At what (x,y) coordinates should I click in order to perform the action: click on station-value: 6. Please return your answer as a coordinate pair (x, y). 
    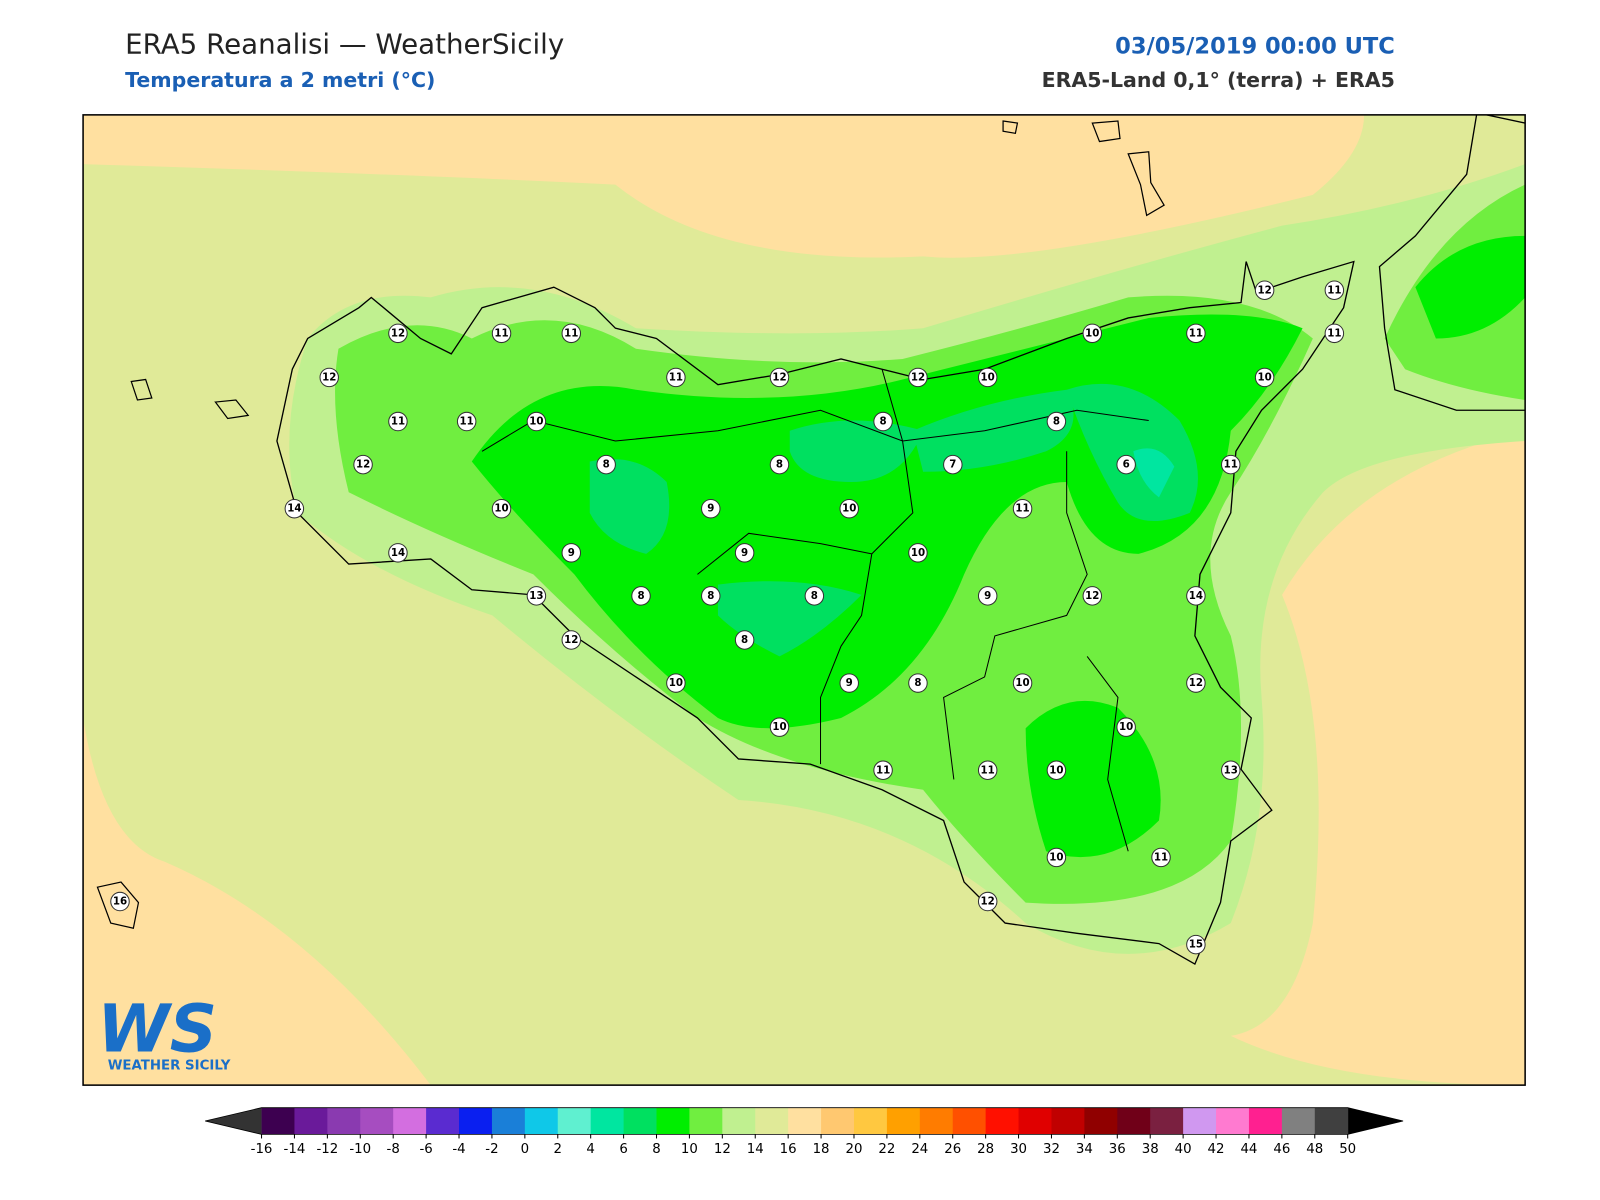
    Looking at the image, I should click on (1126, 465).